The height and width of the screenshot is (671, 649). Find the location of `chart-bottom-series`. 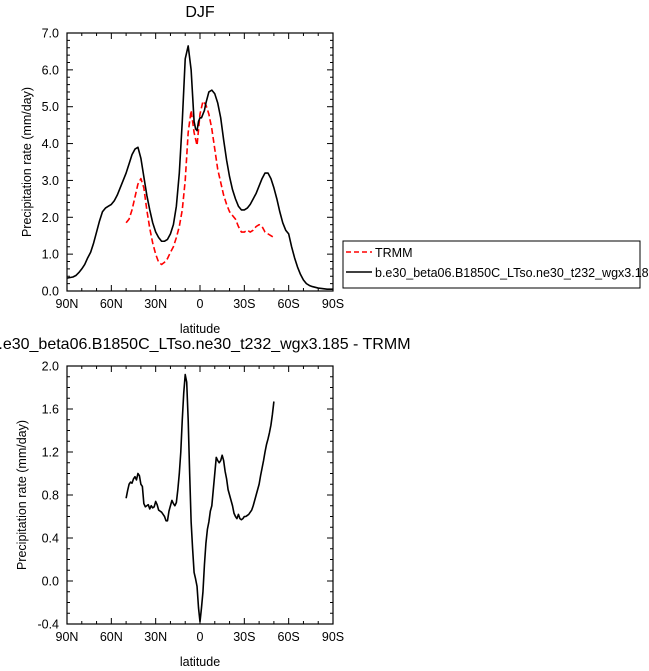

chart-bottom-series is located at coordinates (200, 498).